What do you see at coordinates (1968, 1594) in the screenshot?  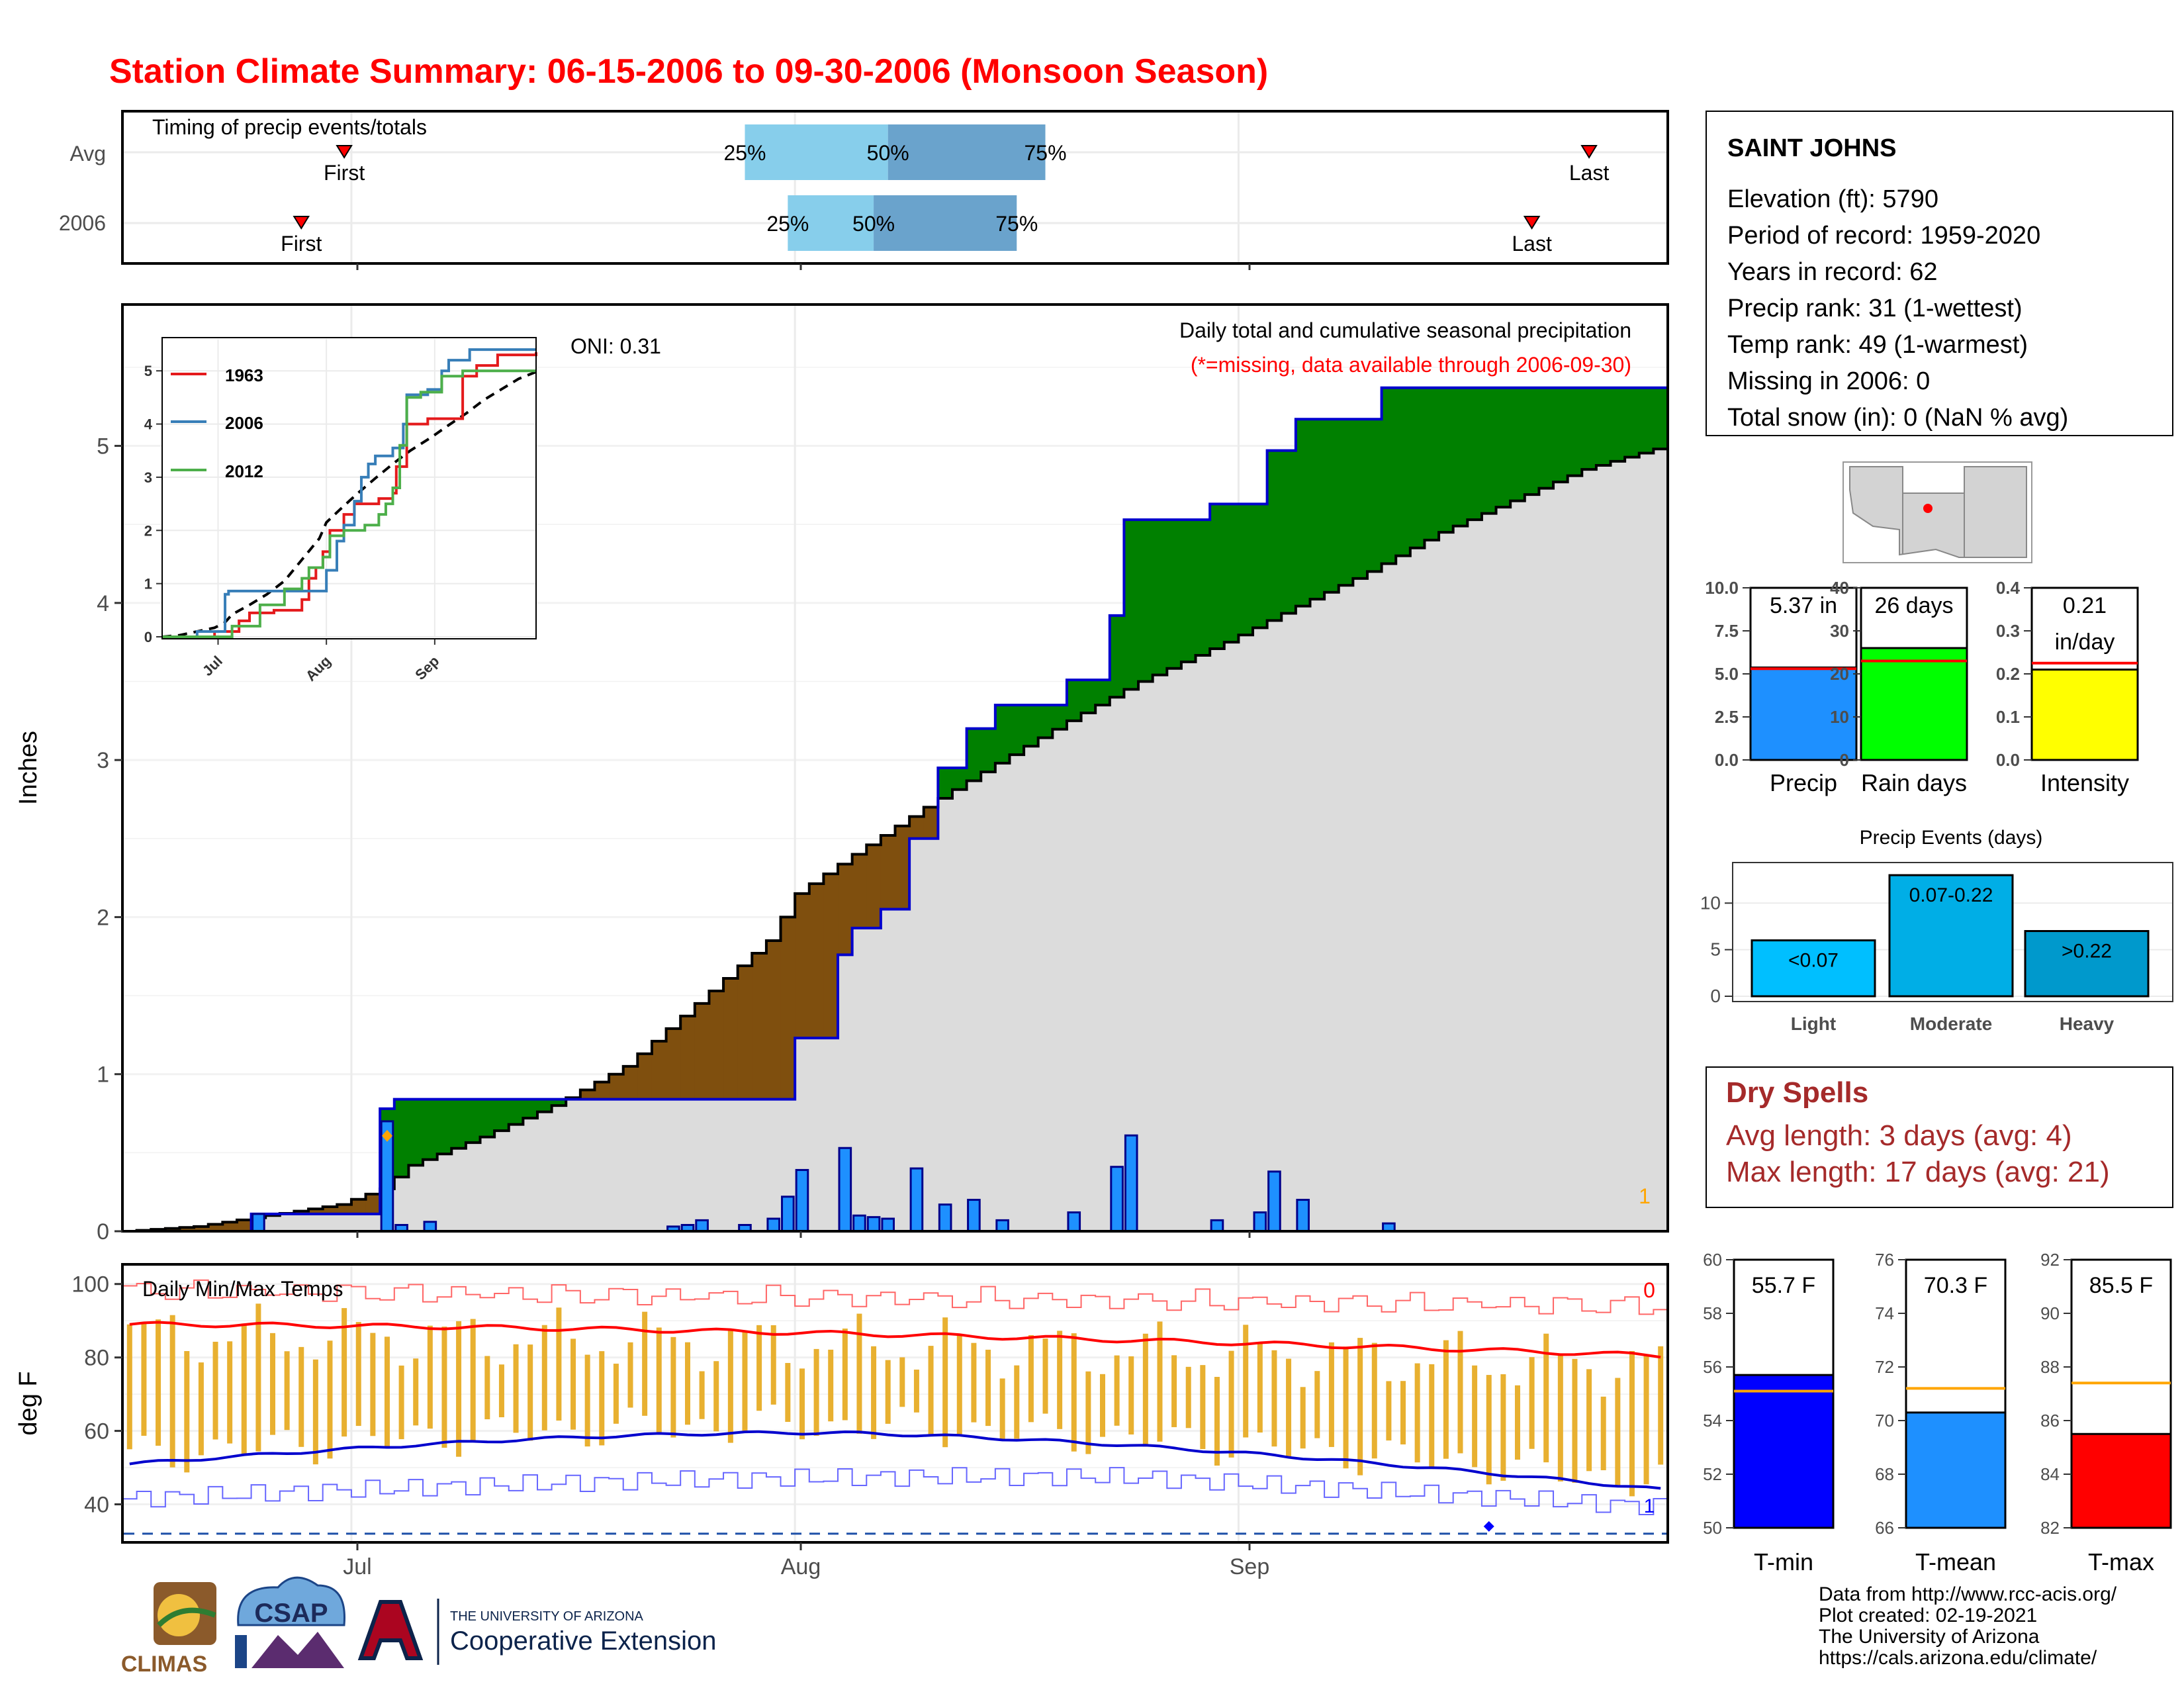 I see `footer-line-data: Data from http://www.rcc-acis.org/` at bounding box center [1968, 1594].